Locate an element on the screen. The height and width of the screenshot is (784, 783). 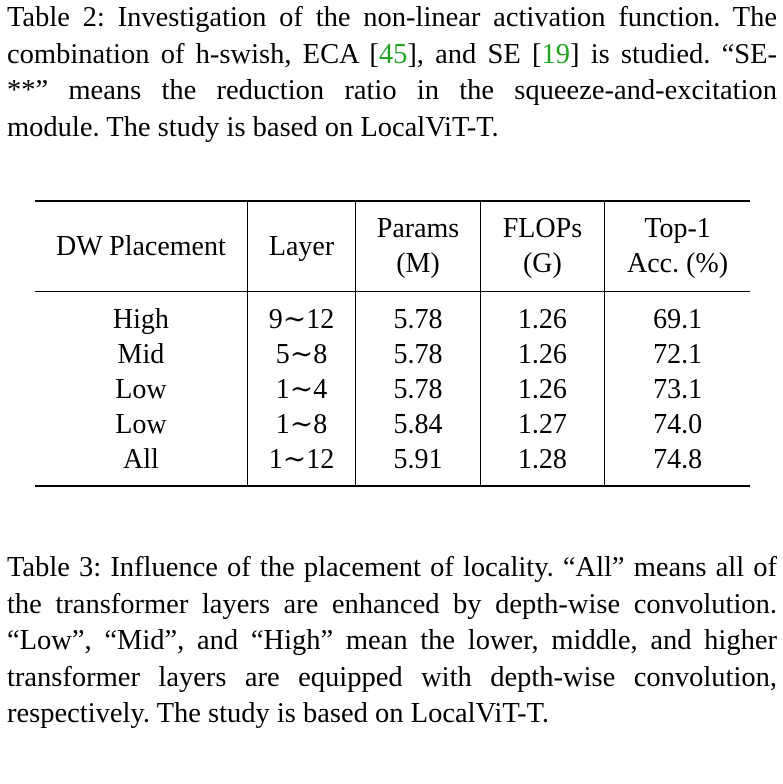
header-params: Params (M) is located at coordinates (418, 246).